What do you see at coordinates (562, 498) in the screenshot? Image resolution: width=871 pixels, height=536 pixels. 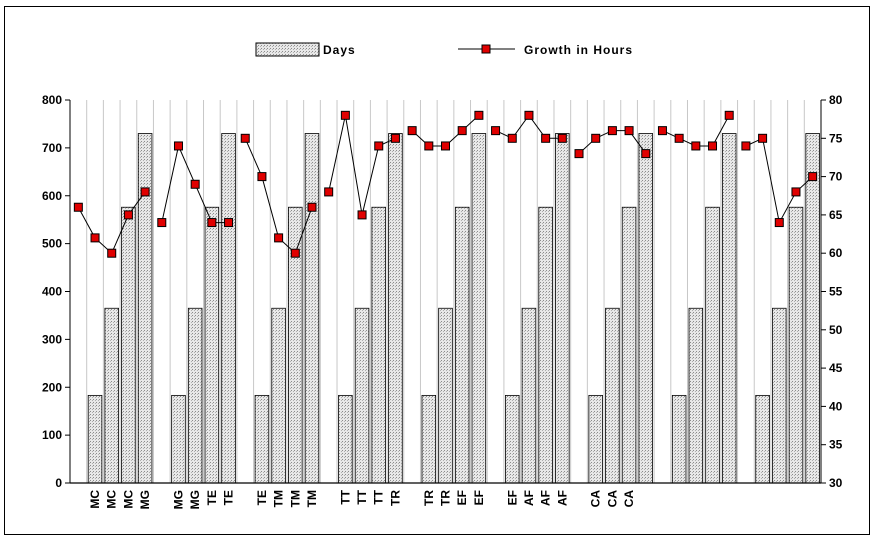 I see `x-tick-label: AF` at bounding box center [562, 498].